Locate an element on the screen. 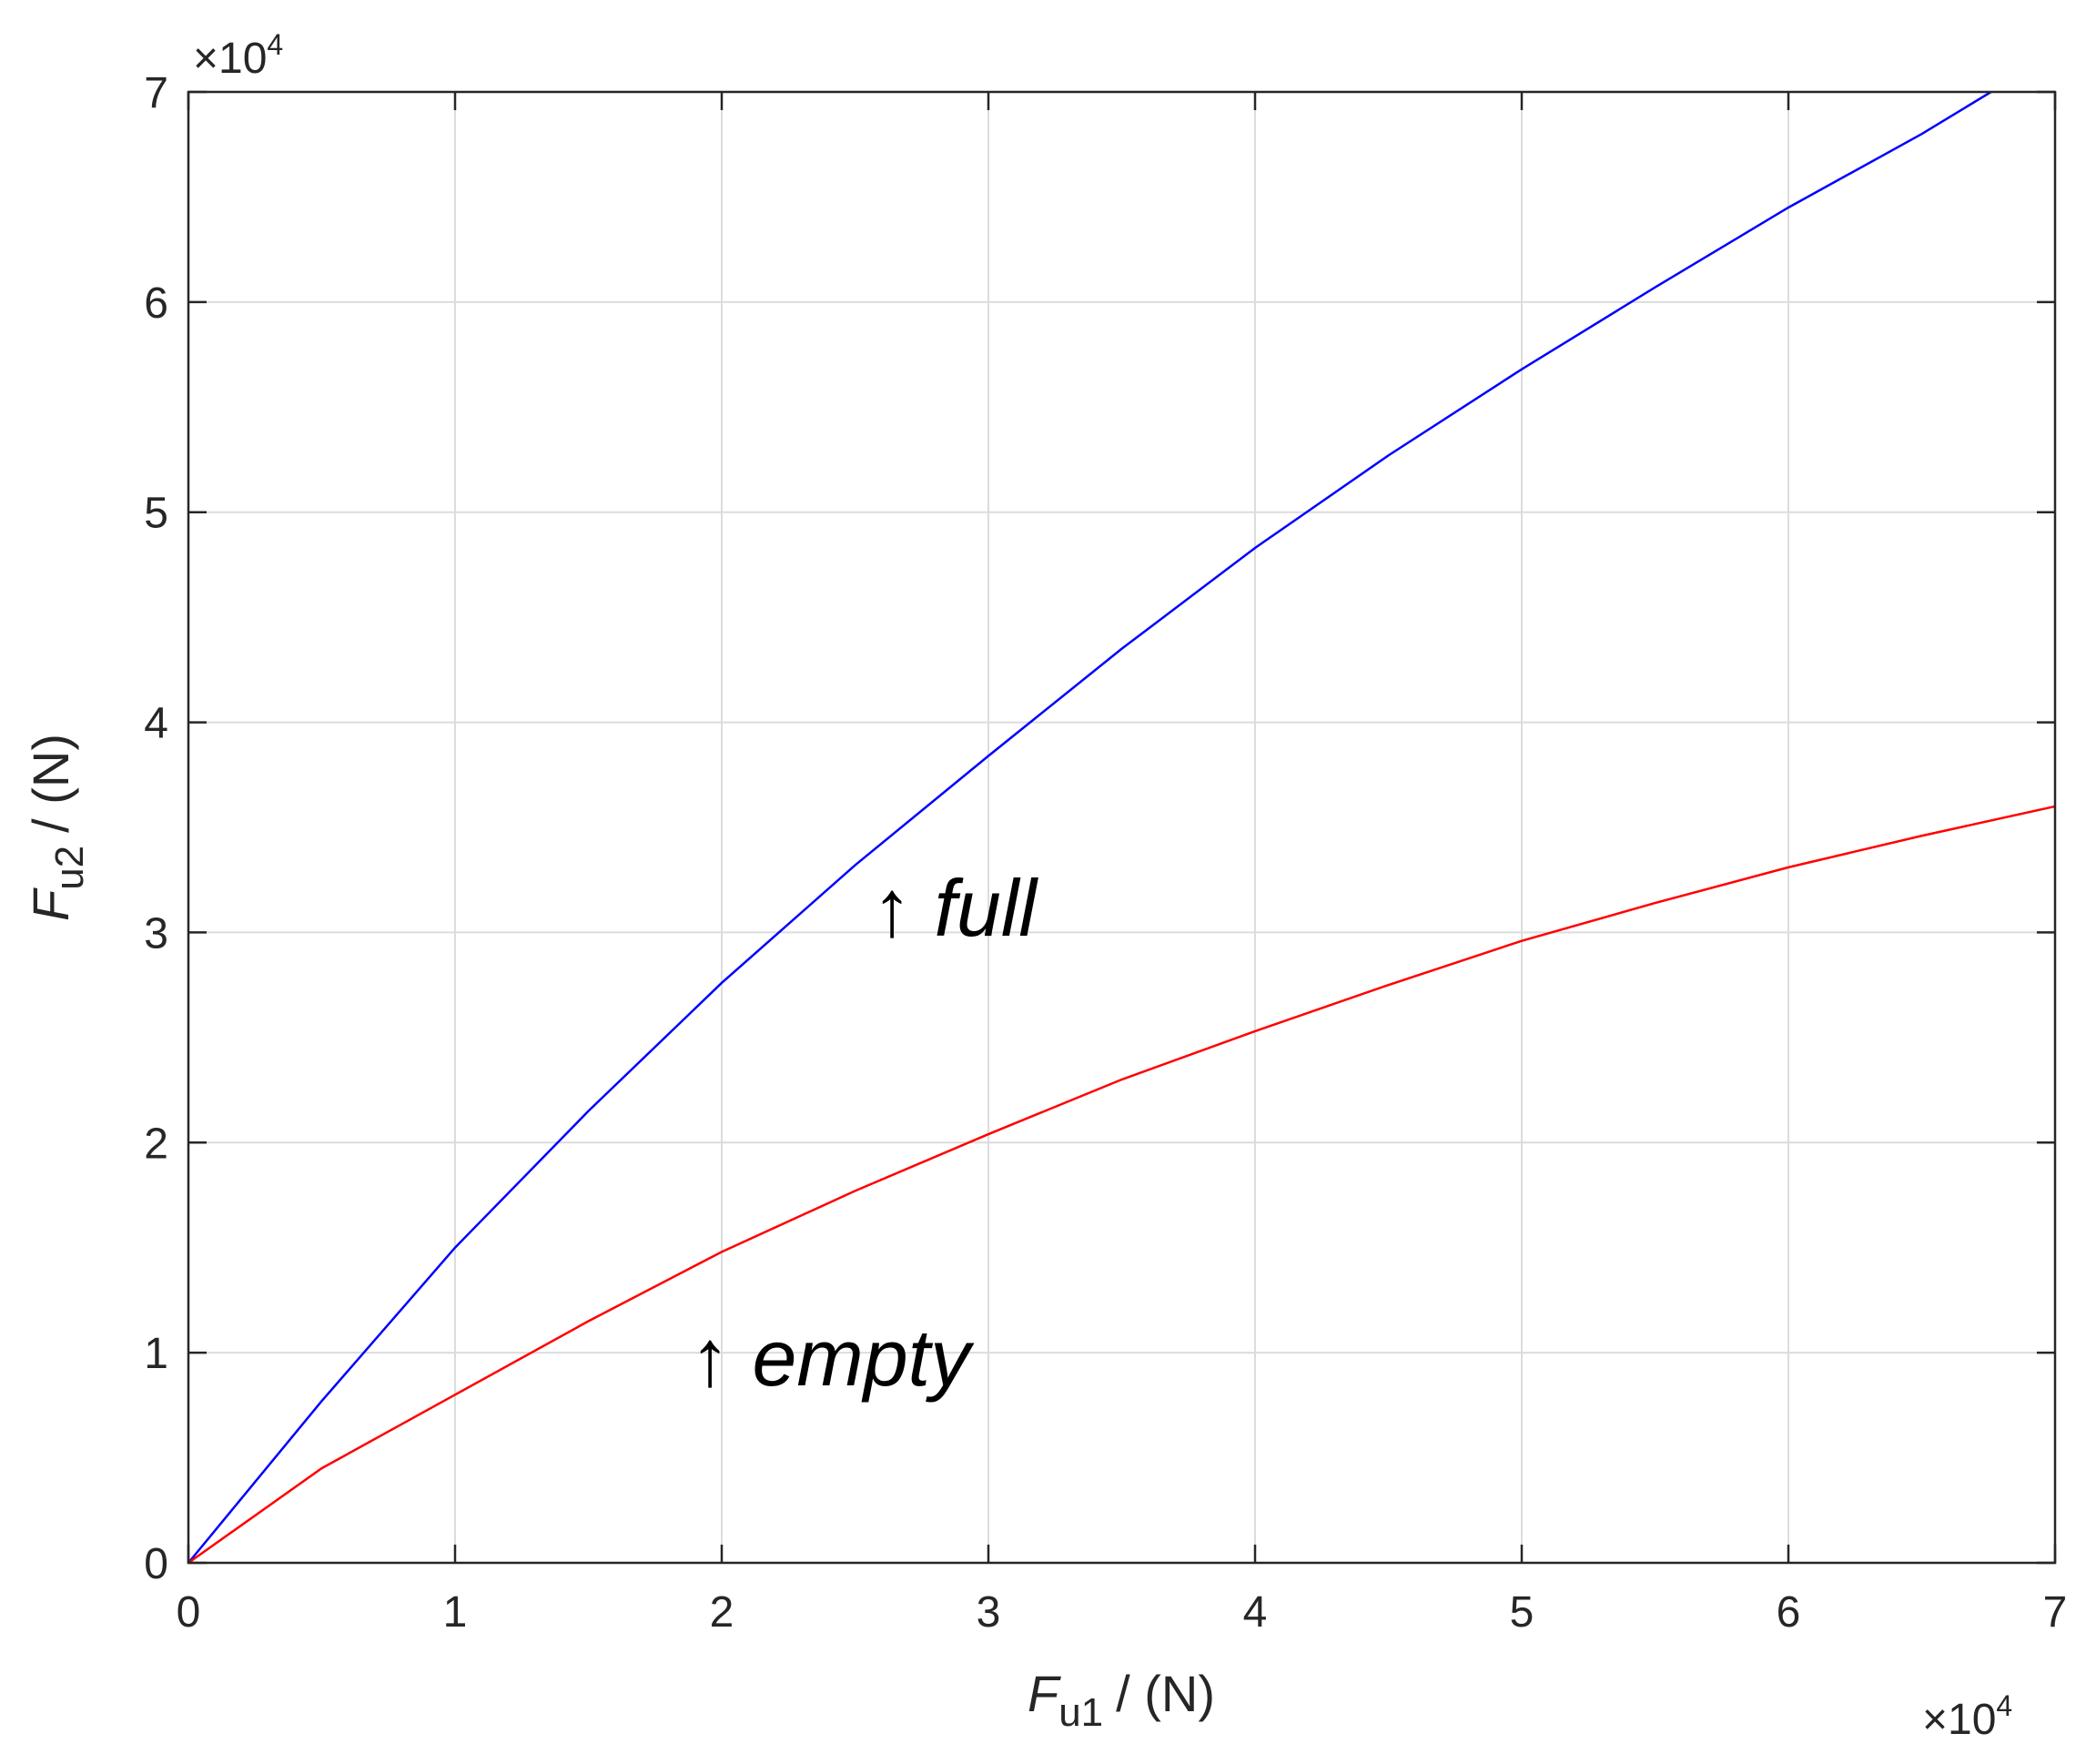 The height and width of the screenshot is (1764, 2086). x-axis-label: Fu1 / (N) is located at coordinates (1121, 1700).